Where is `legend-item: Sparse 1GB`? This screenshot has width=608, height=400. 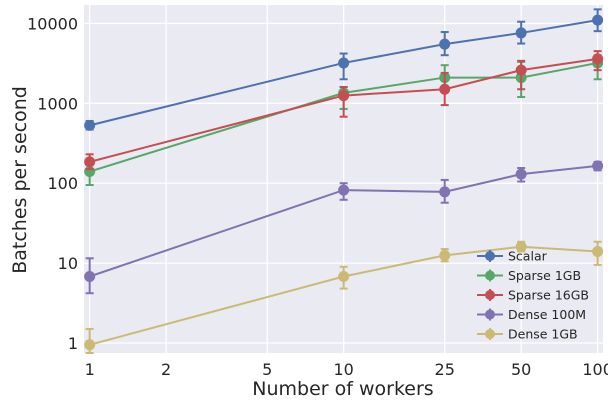 legend-item: Sparse 1GB is located at coordinates (529, 275).